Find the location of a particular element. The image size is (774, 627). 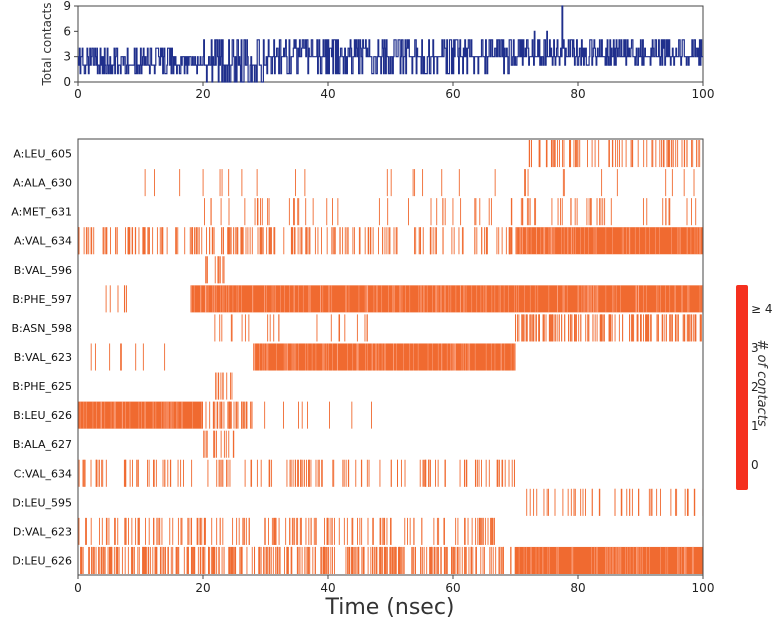

heatmap-xtick-label: 0 is located at coordinates (78, 588).